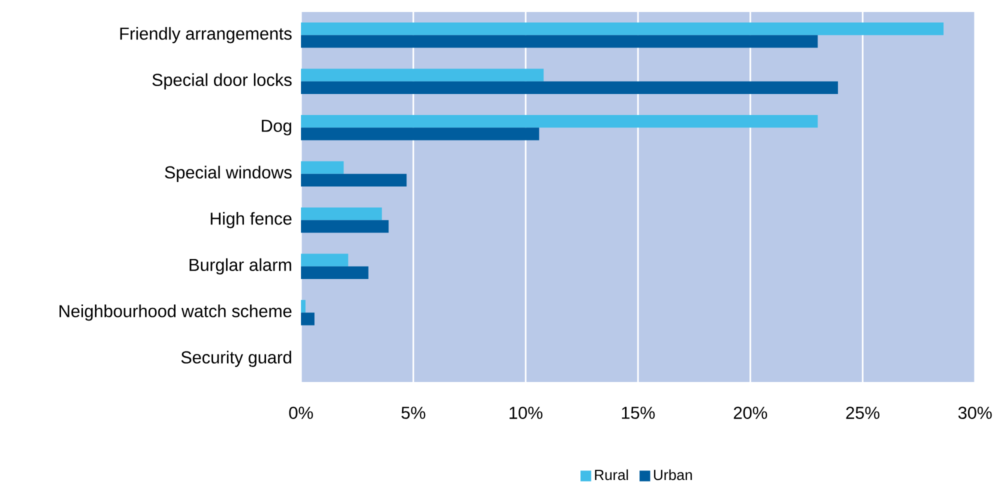  Describe the element at coordinates (176, 312) in the screenshot. I see `y-tick-label: Neighbourhood watch scheme` at that location.